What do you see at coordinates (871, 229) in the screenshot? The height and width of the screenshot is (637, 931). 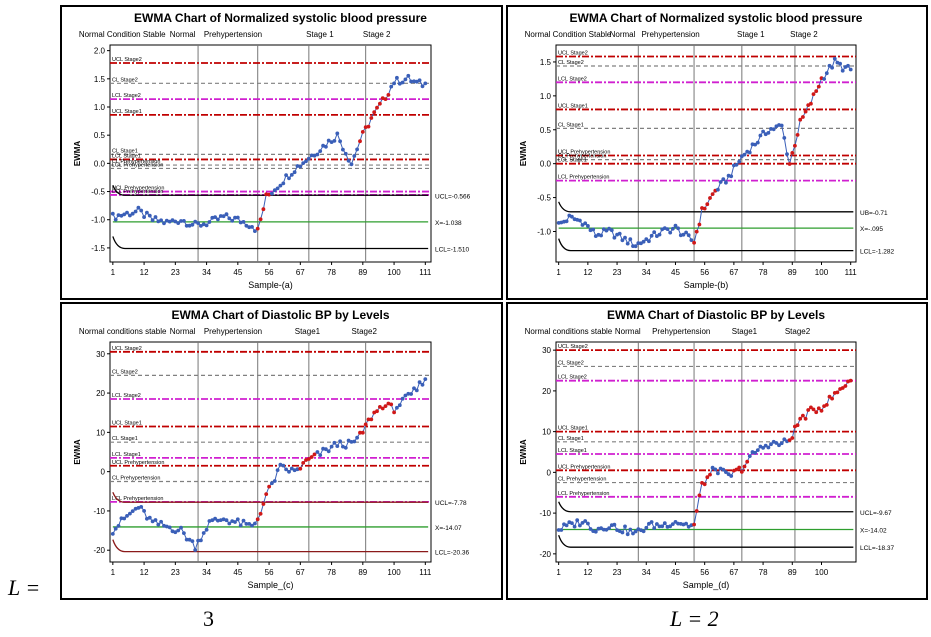 I see `limit-label-xbar: X=-.095` at bounding box center [871, 229].